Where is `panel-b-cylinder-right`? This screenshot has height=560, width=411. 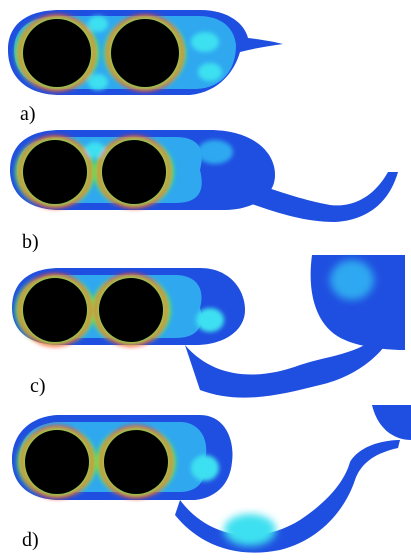
panel-b-cylinder-right is located at coordinates (134, 172).